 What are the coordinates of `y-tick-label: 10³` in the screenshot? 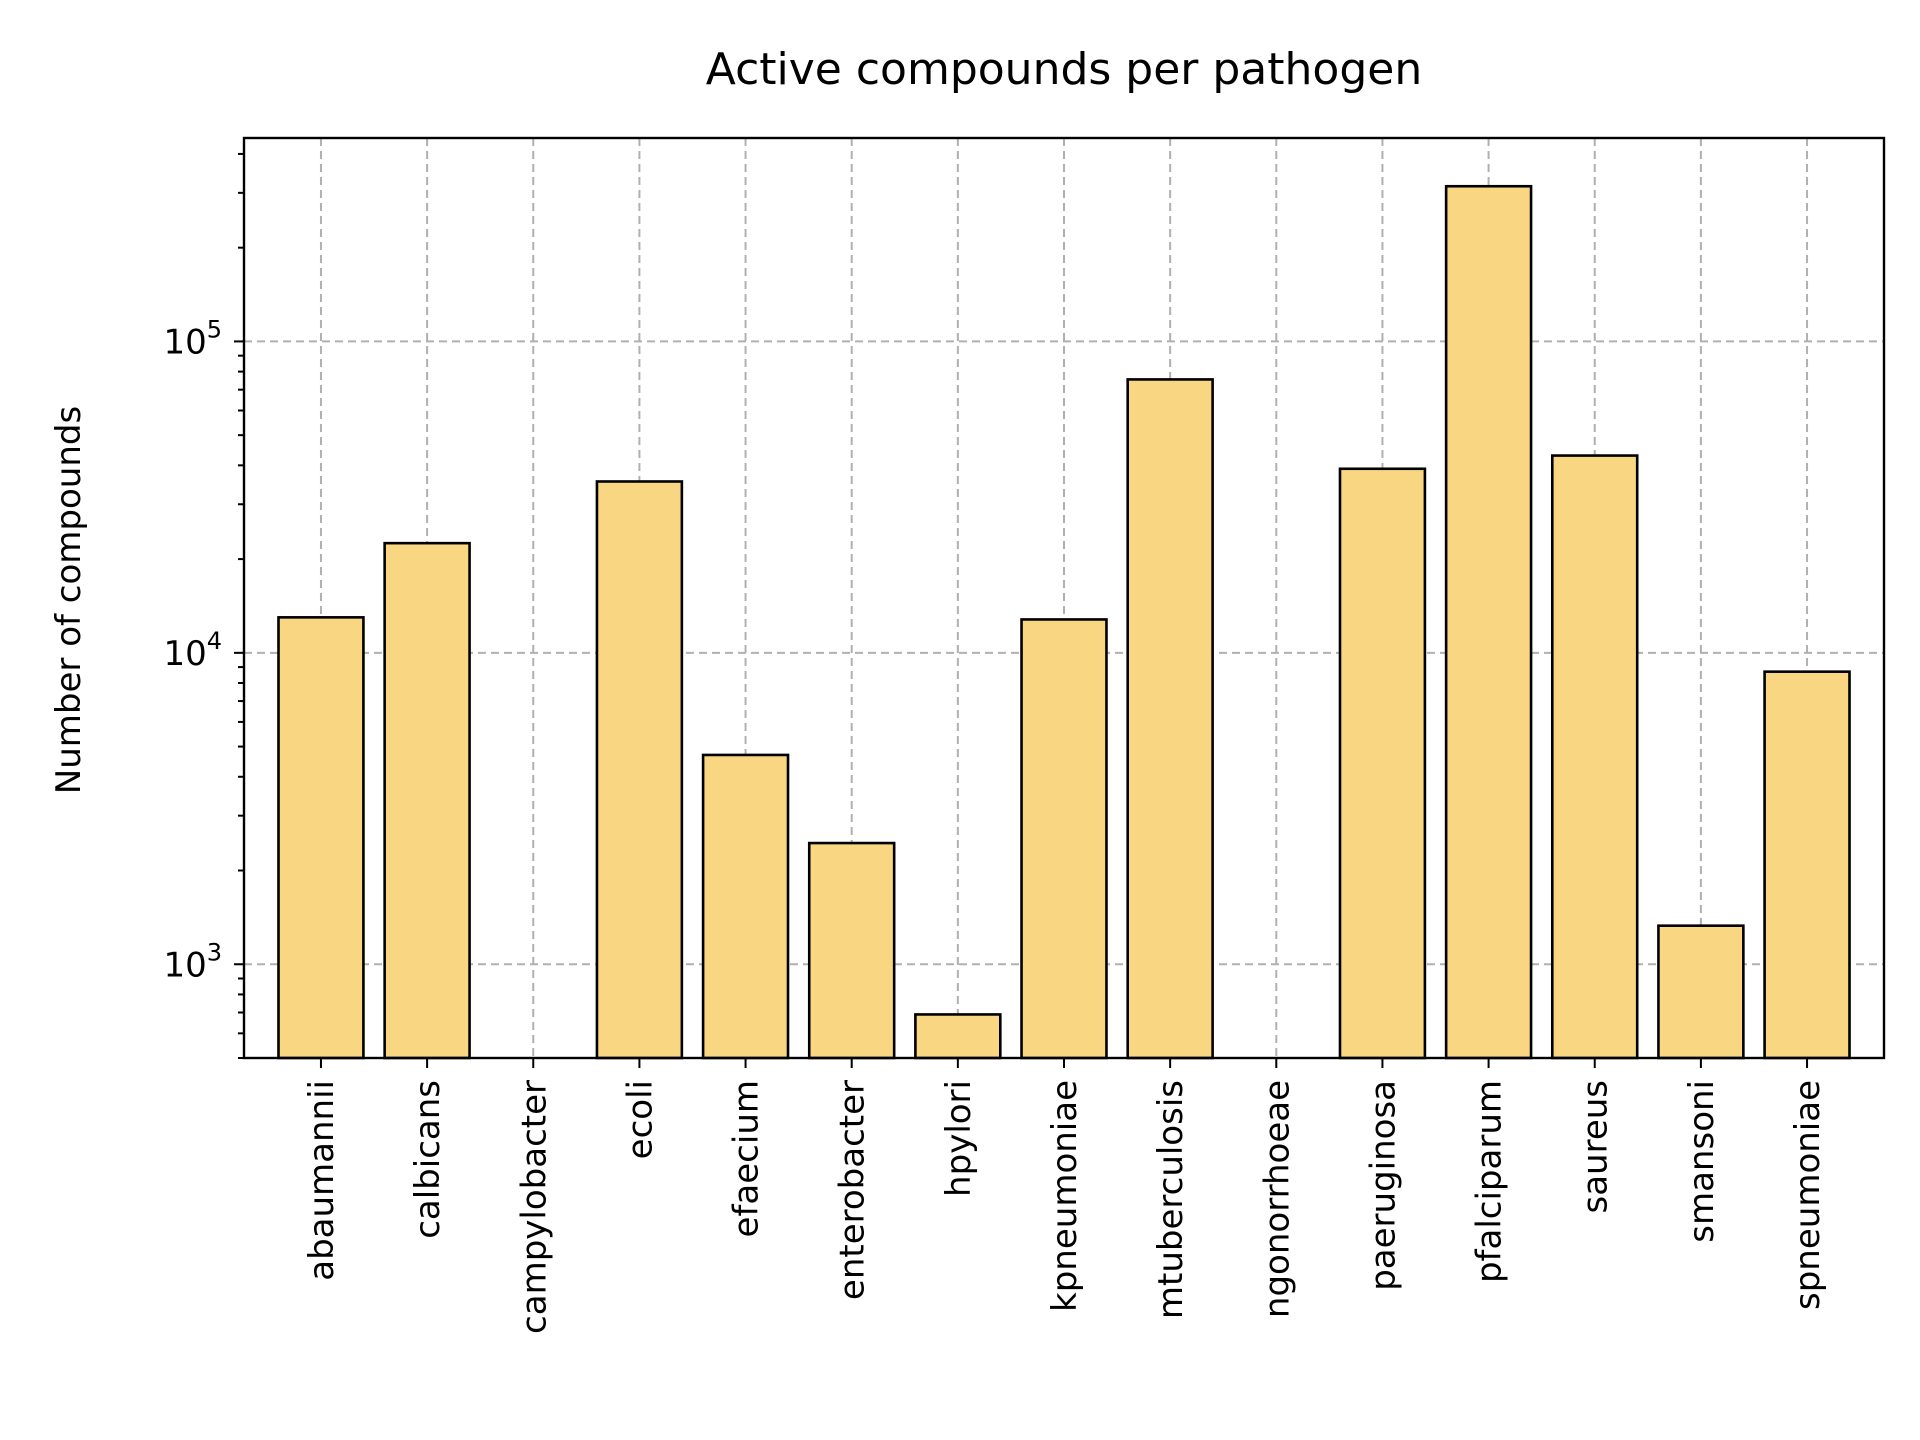 It's located at (192, 961).